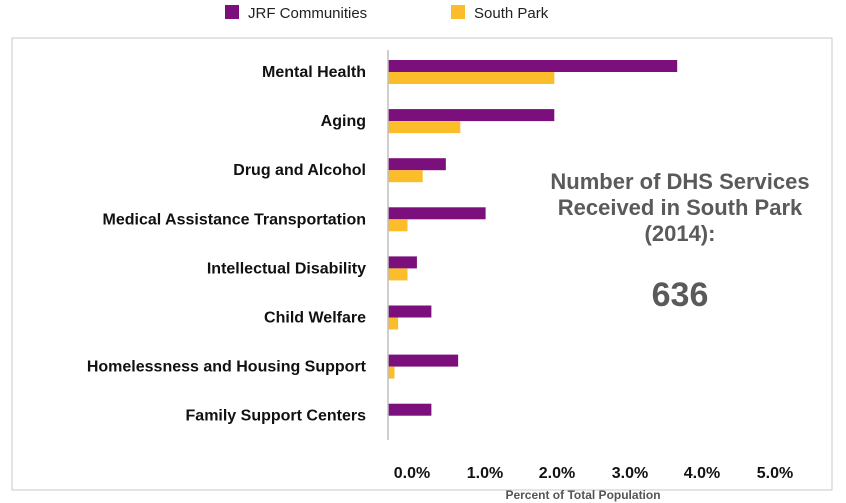 The image size is (846, 503). Describe the element at coordinates (276, 416) in the screenshot. I see `category-label-7: Family Support Centers` at that location.